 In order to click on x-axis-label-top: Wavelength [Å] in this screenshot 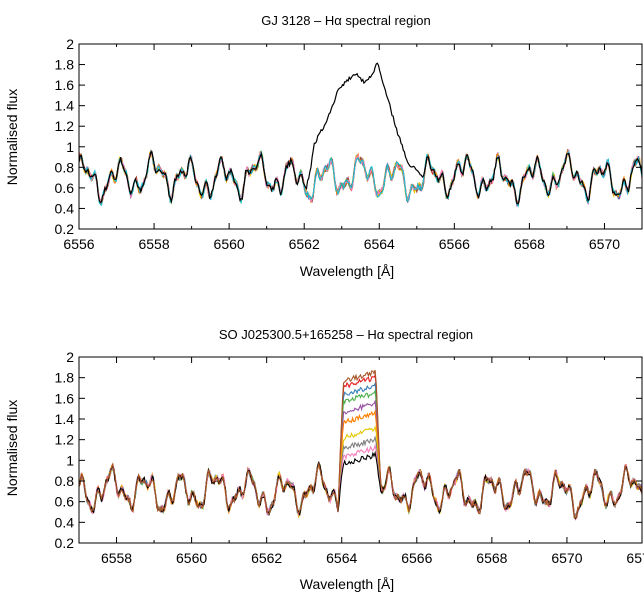, I will do `click(347, 271)`.